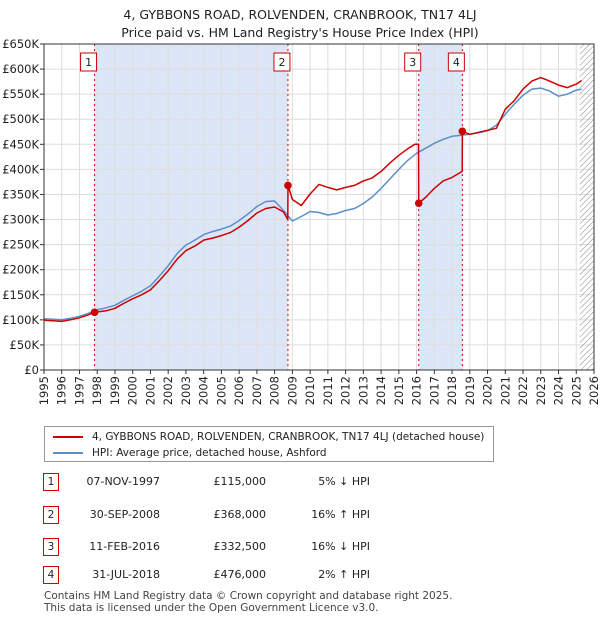  Describe the element at coordinates (257, 390) in the screenshot. I see `x-tick-label: 2007` at that location.